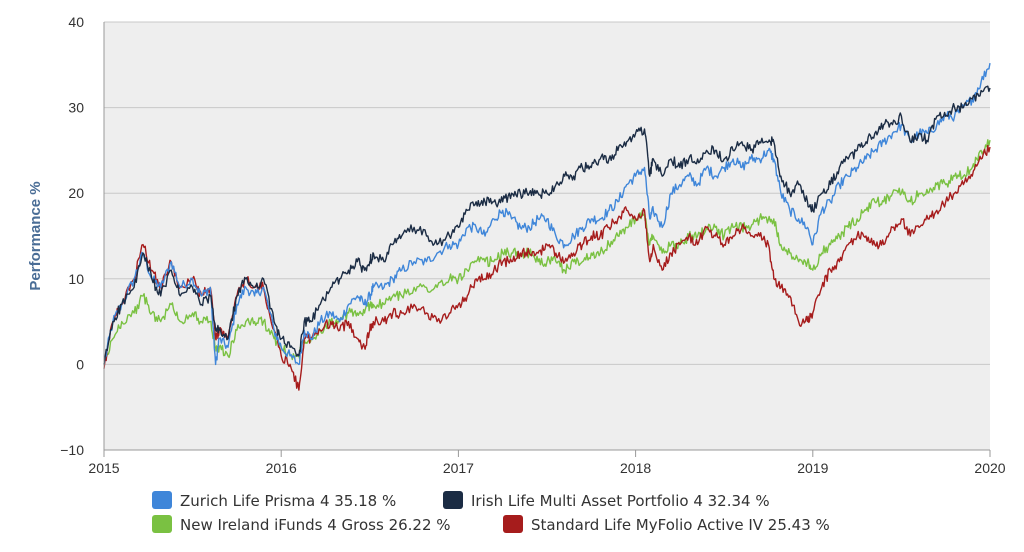 The width and height of the screenshot is (1024, 552). What do you see at coordinates (680, 525) in the screenshot?
I see `legend-label-standard-life: Standard Life MyFolio Active IV 25.43 %` at bounding box center [680, 525].